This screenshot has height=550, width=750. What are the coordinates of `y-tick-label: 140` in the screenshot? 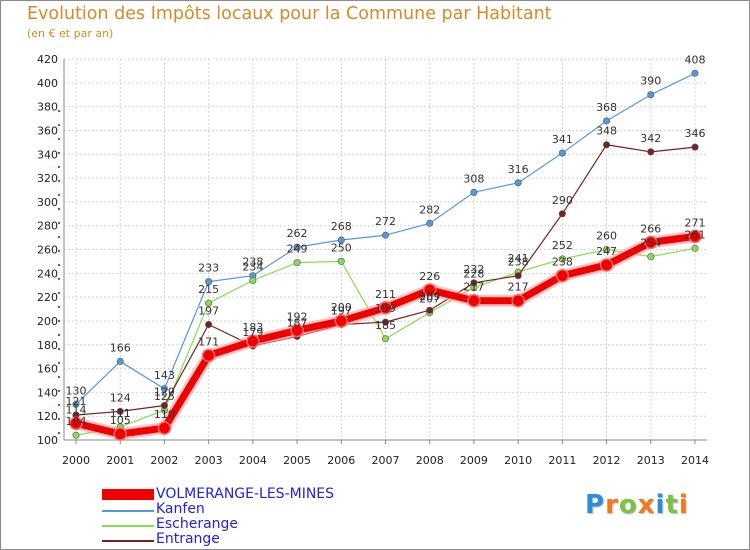 It's located at (47, 392).